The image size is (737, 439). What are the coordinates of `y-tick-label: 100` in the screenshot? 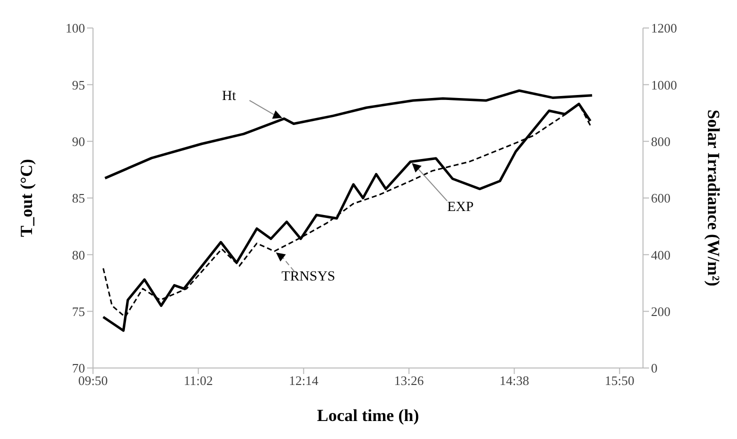 It's located at (75, 28).